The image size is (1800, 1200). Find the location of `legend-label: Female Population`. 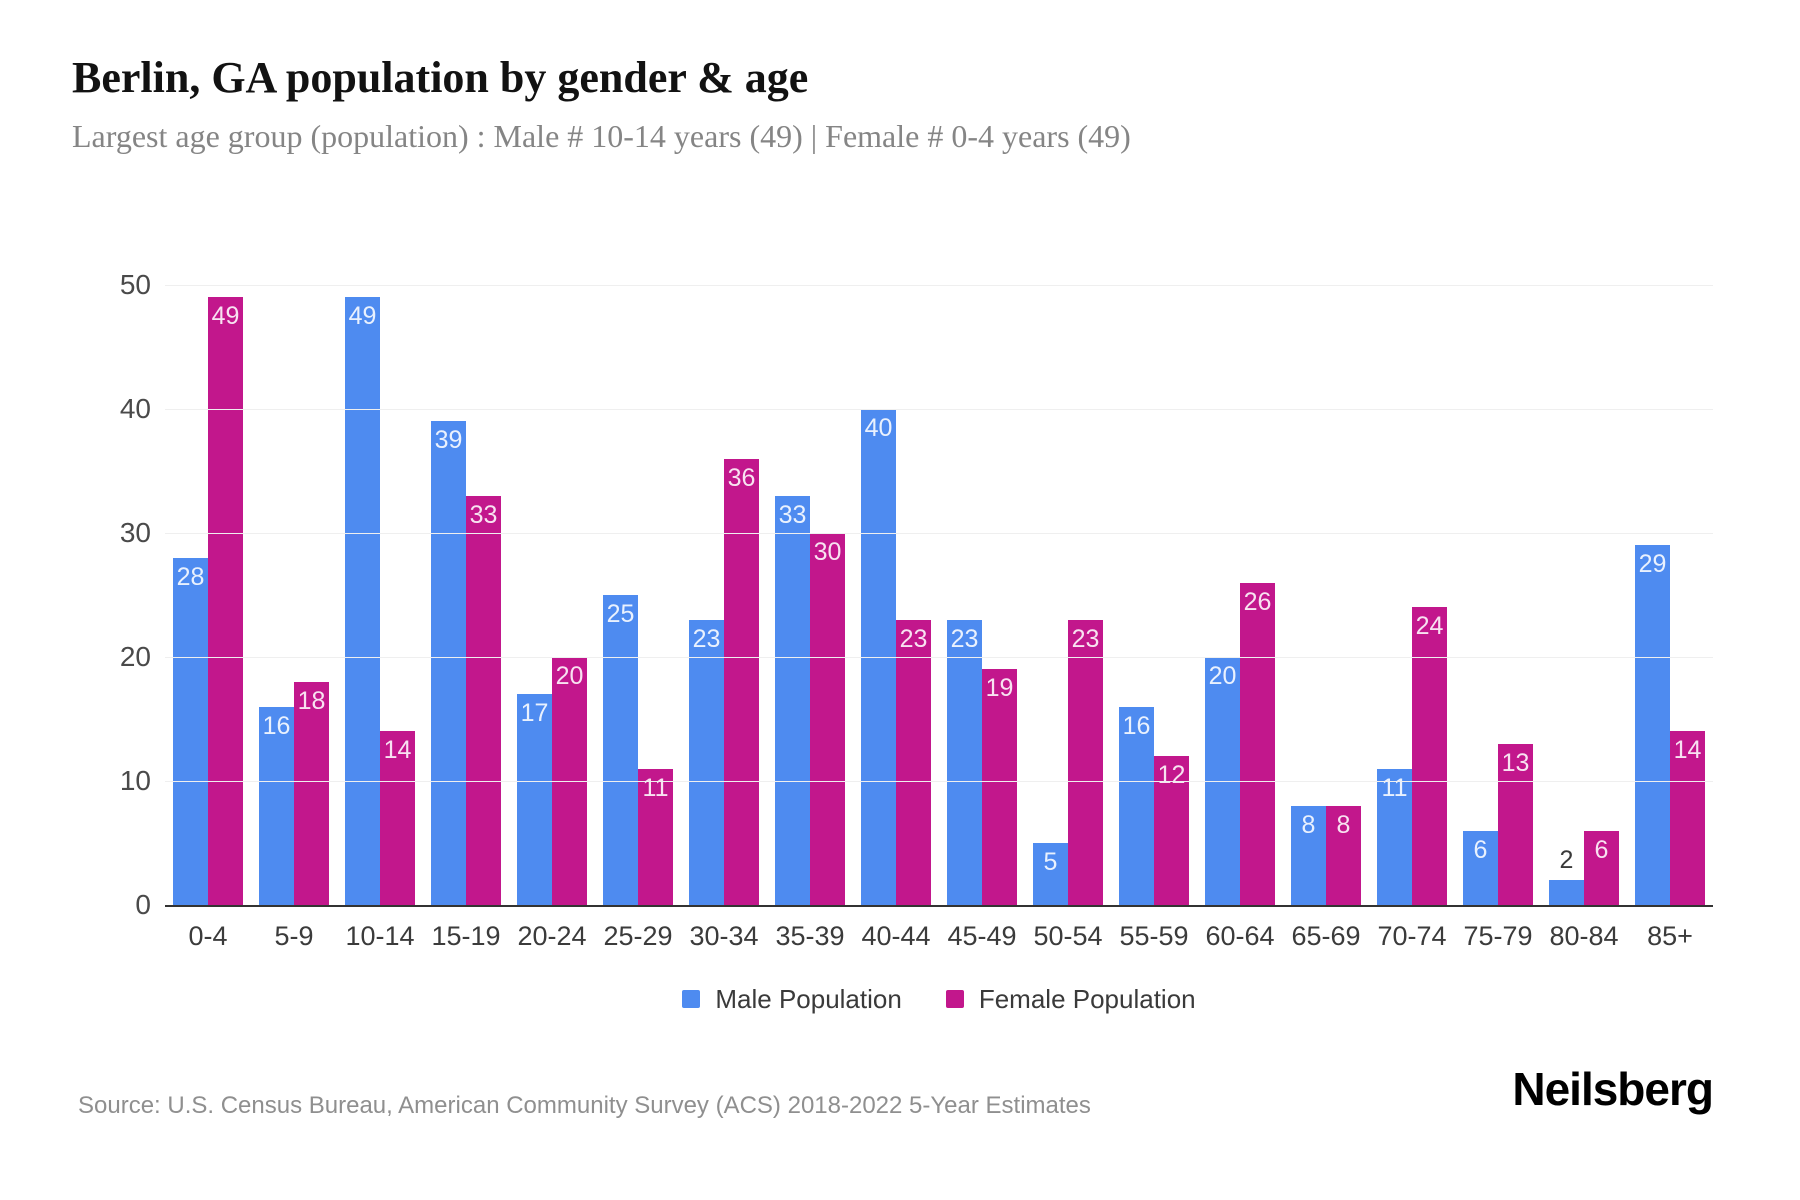

legend-label: Female Population is located at coordinates (1087, 998).